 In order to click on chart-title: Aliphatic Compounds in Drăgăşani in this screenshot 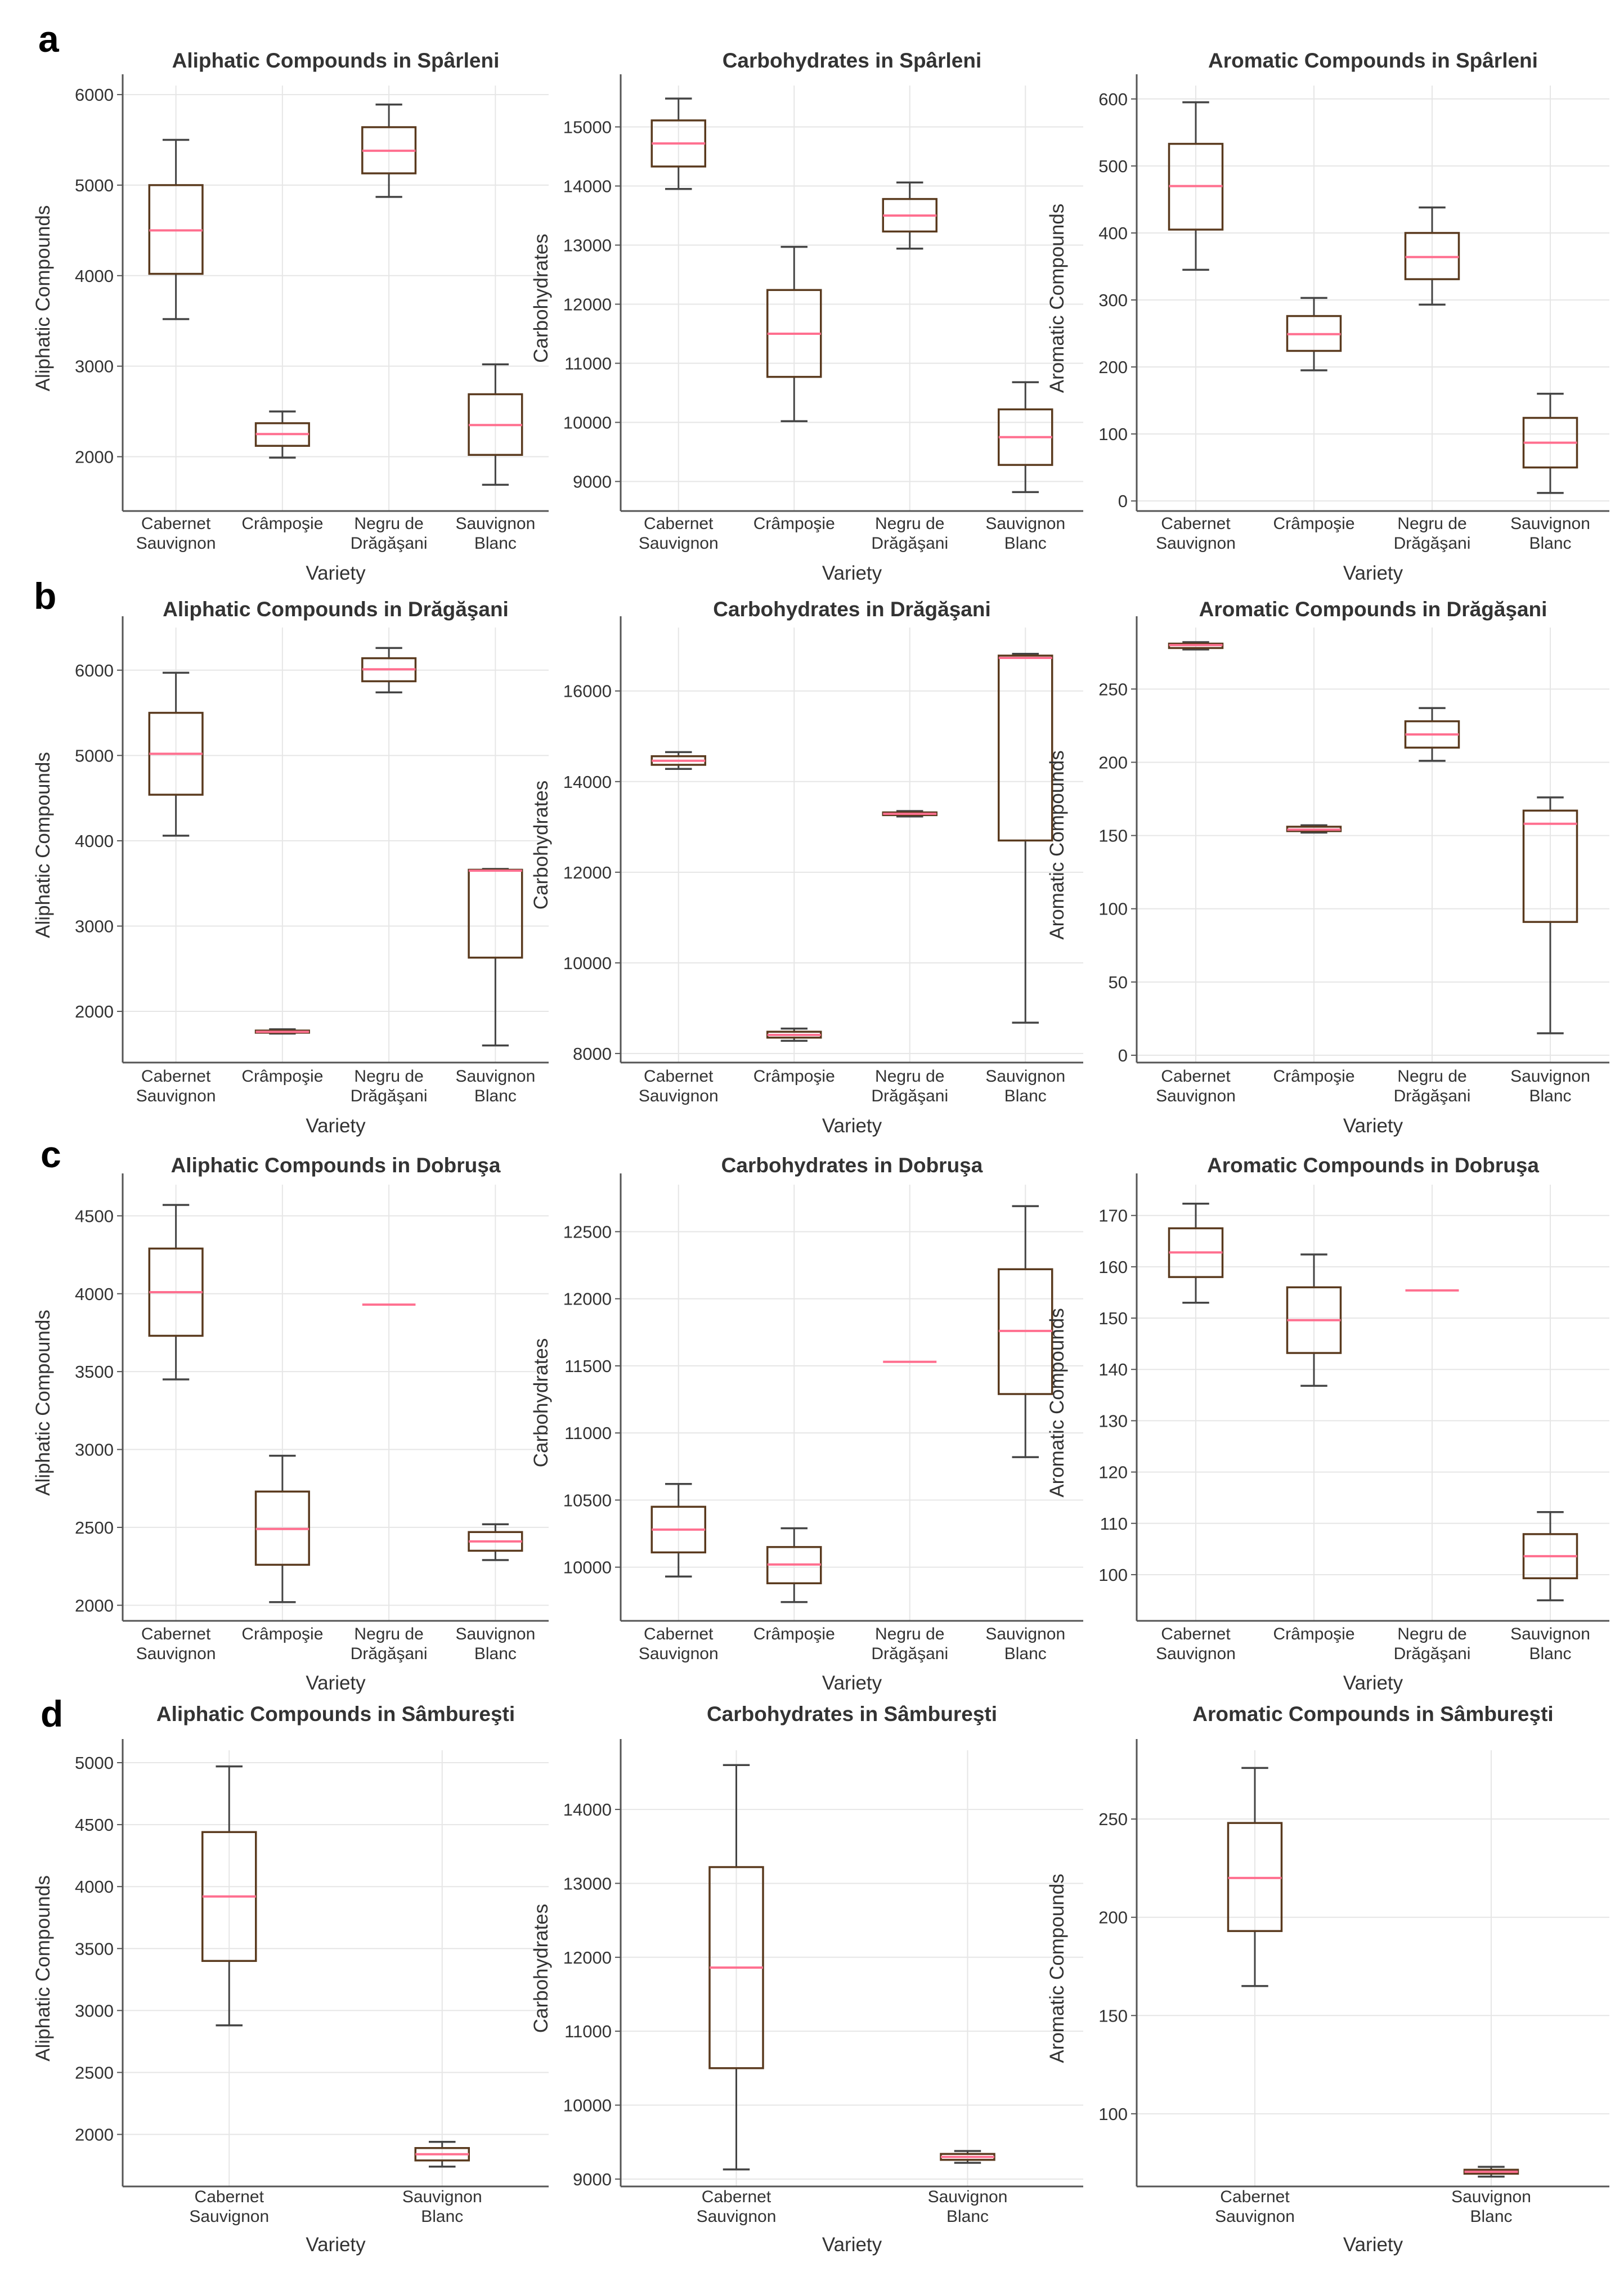, I will do `click(336, 610)`.